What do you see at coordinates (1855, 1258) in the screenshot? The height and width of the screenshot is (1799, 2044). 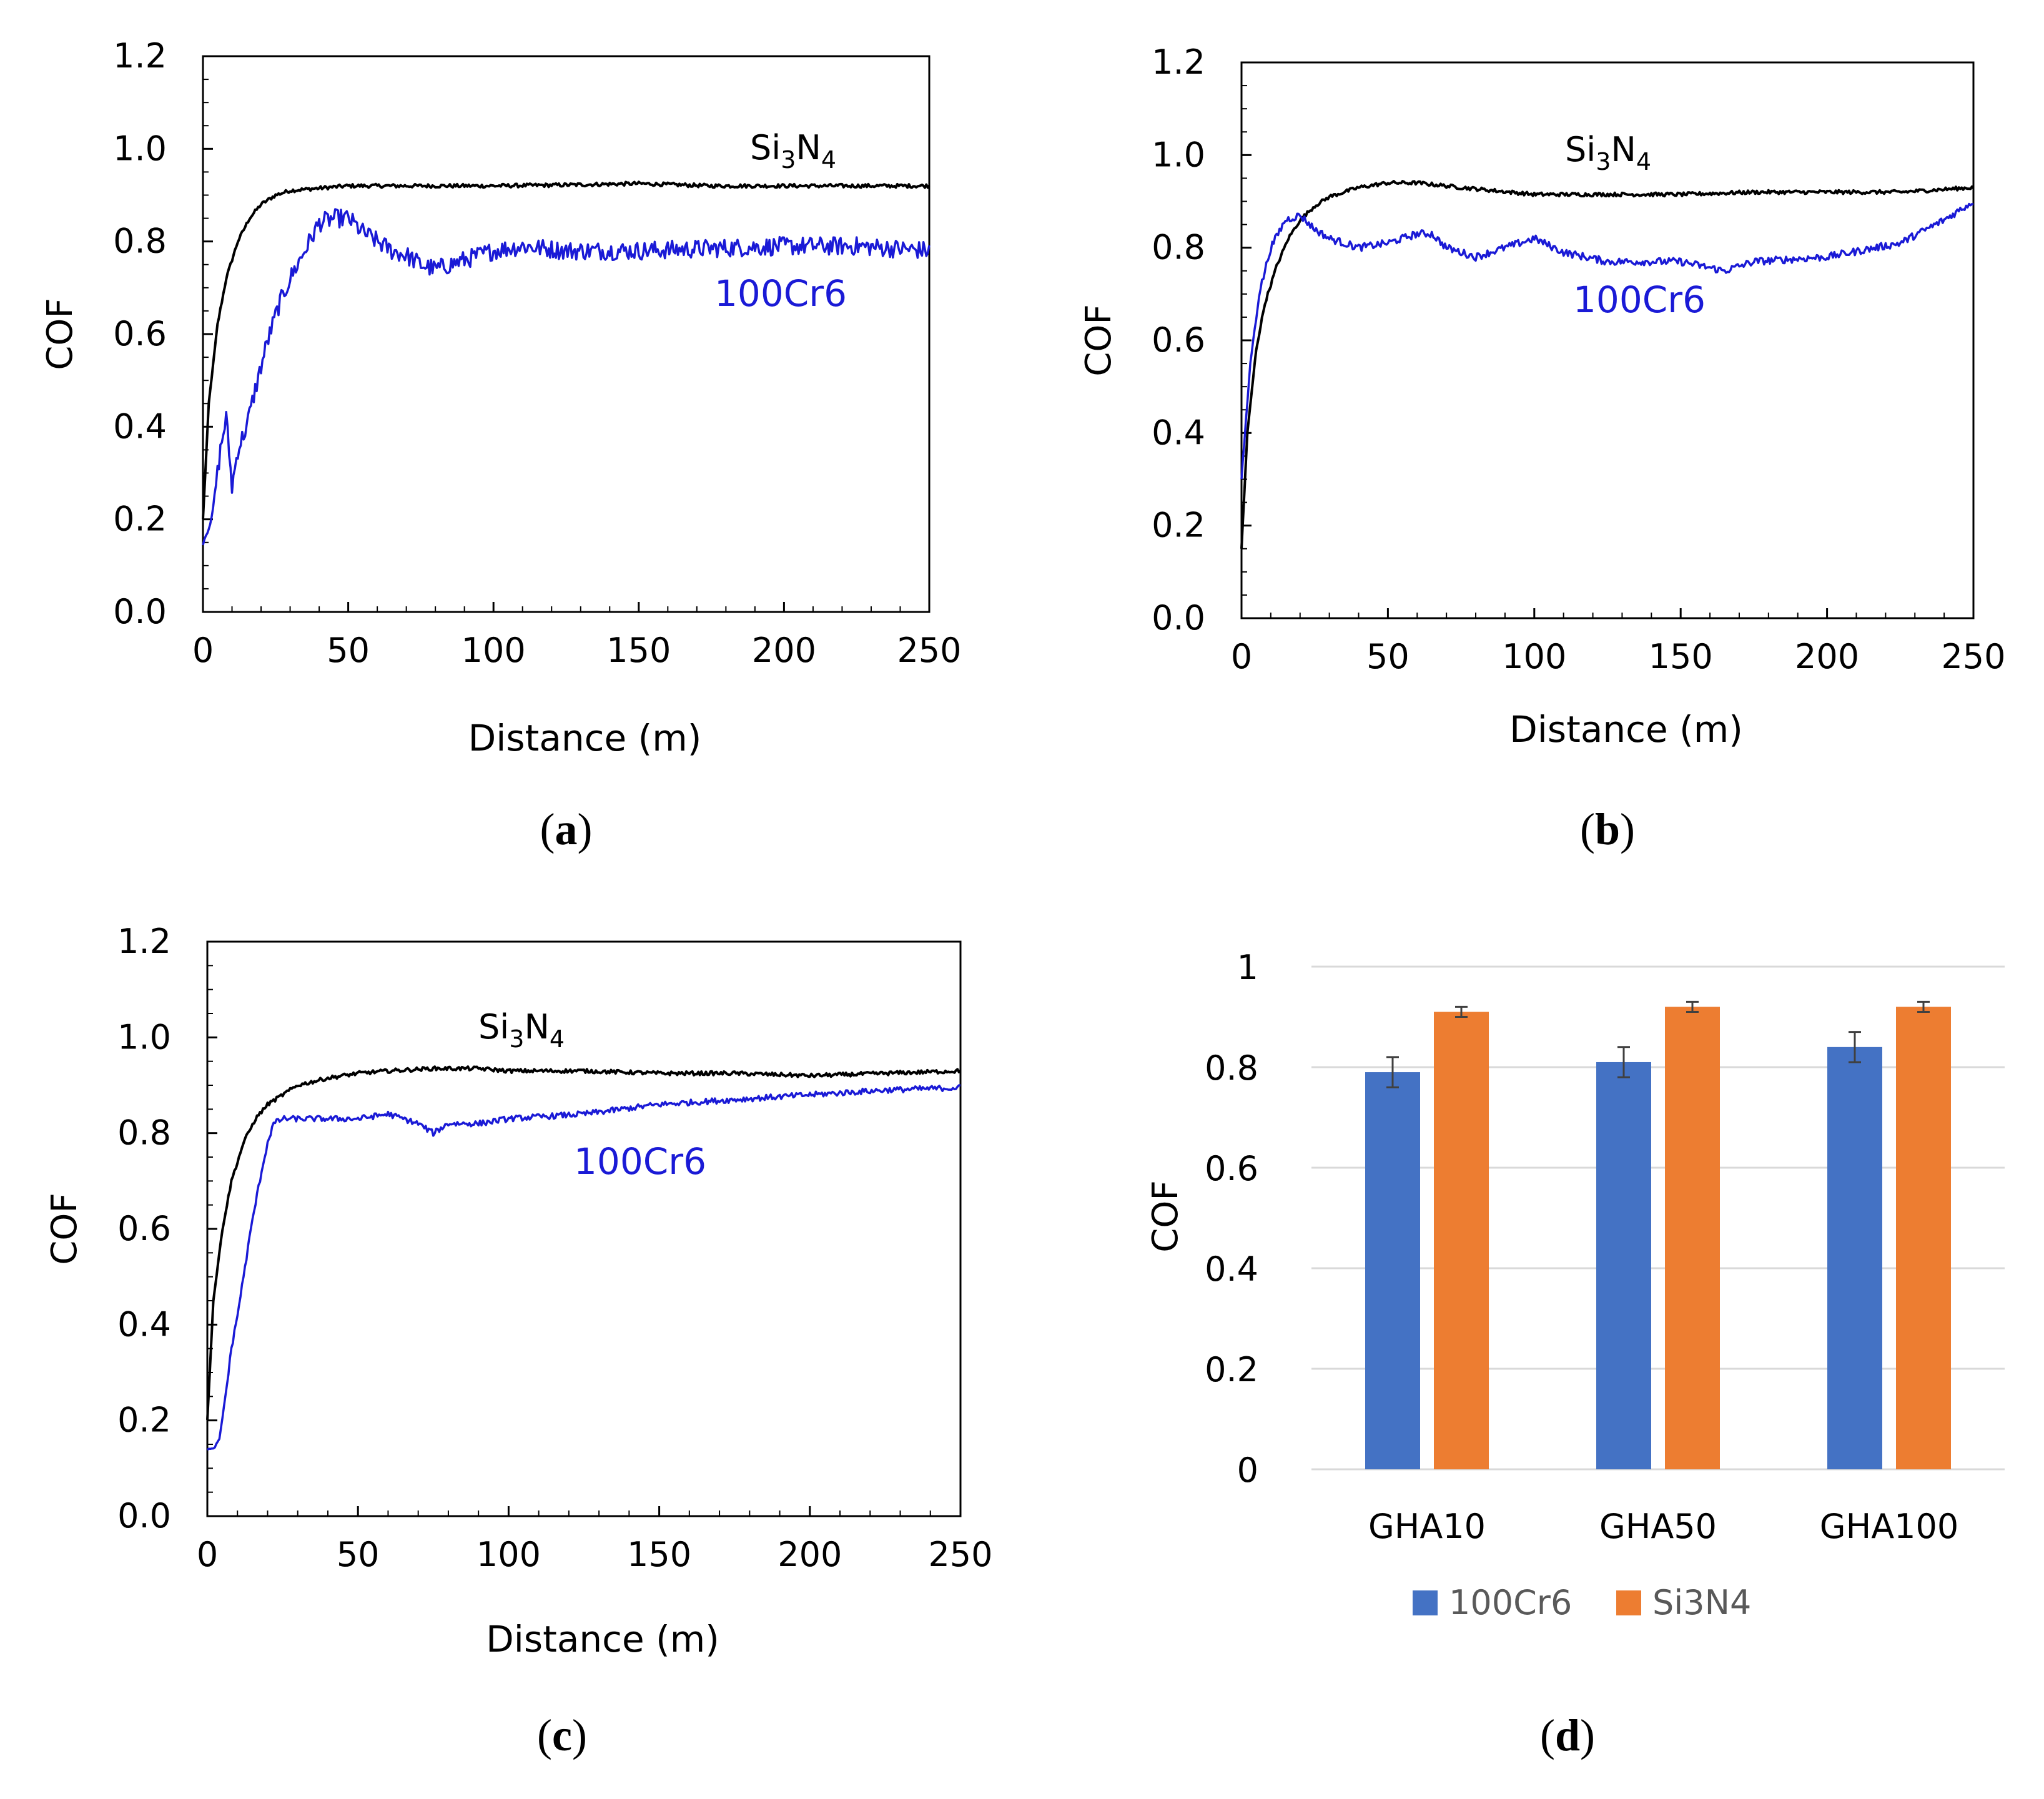 I see `bar-100cr6-gha100` at bounding box center [1855, 1258].